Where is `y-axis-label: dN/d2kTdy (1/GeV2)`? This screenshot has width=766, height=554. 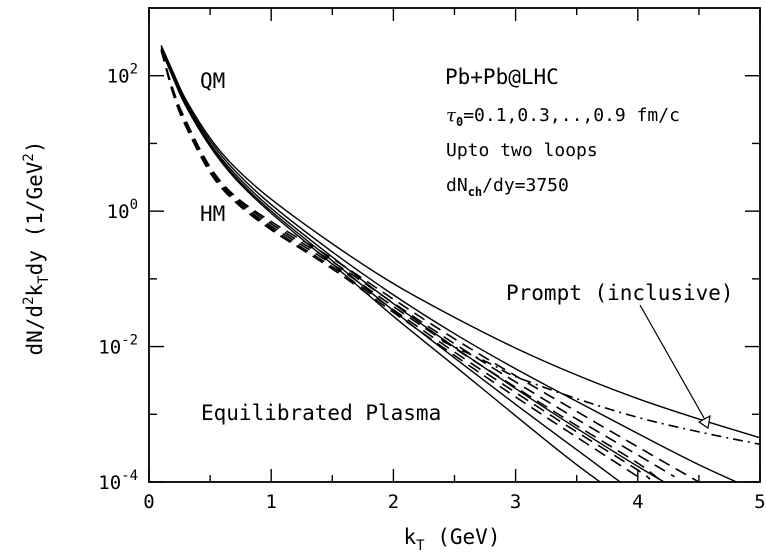
y-axis-label: dN/d2kTdy (1/GeV2) is located at coordinates (36, 248).